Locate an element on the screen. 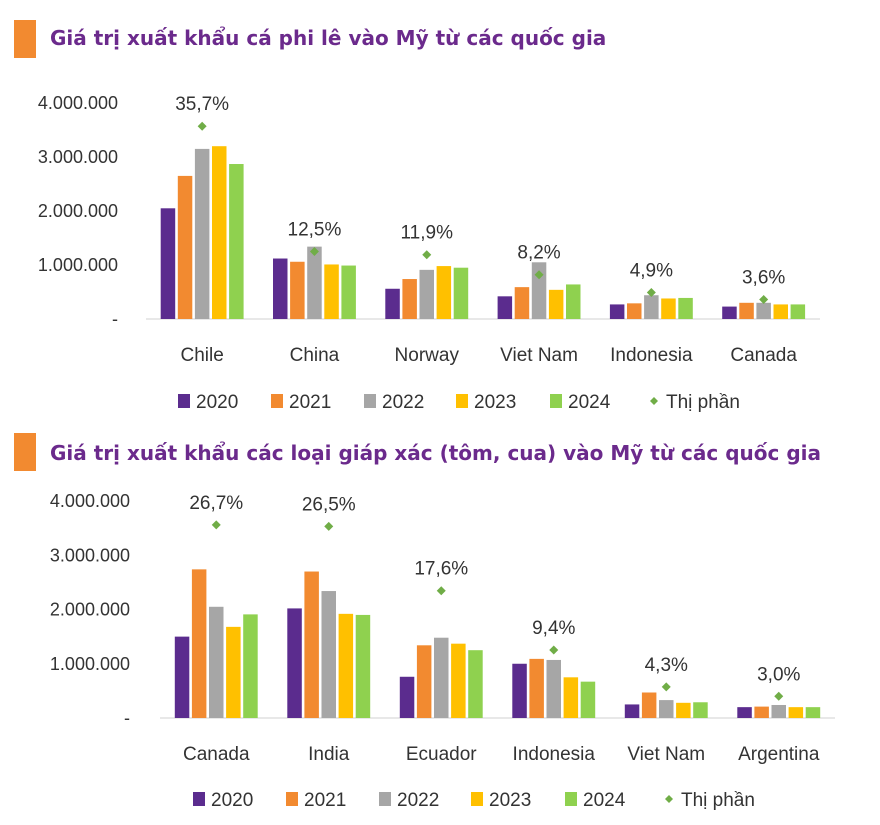 The image size is (880, 825). x-tick-label: Argentina is located at coordinates (779, 754).